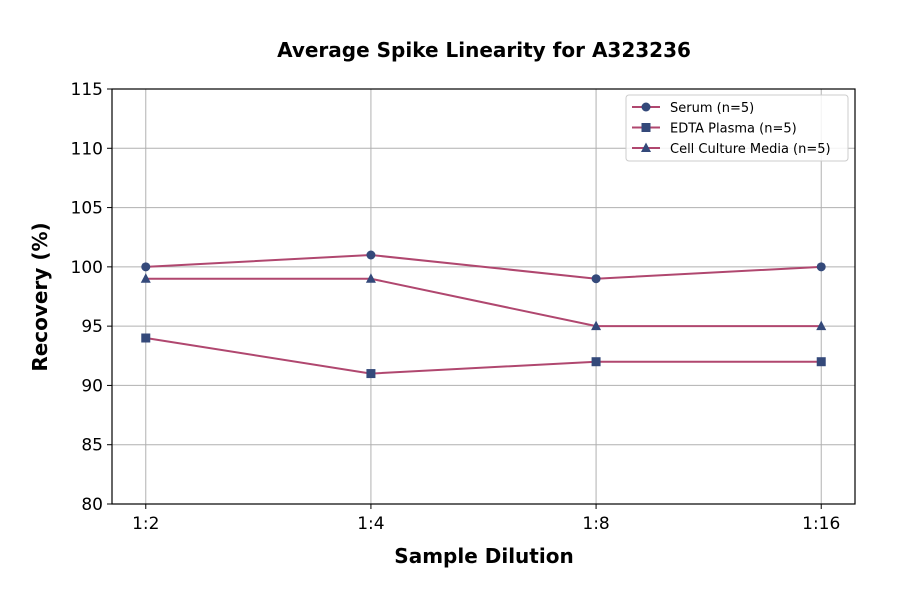 This screenshot has height=594, width=900. Describe the element at coordinates (733, 129) in the screenshot. I see `legend-label: EDTA Plasma (n=5)` at that location.